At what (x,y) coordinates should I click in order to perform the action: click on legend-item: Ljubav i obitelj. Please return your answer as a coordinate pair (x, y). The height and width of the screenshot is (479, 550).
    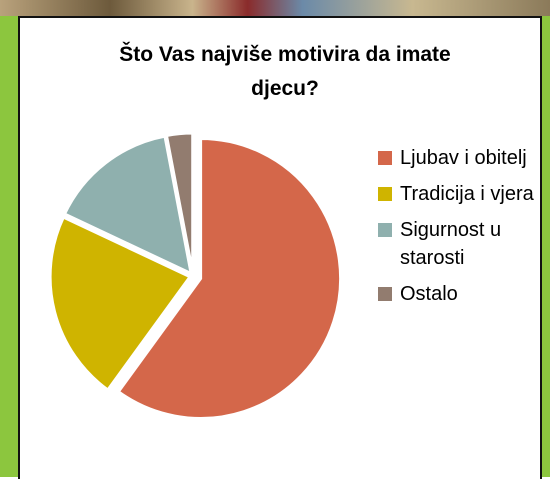
    Looking at the image, I should click on (458, 158).